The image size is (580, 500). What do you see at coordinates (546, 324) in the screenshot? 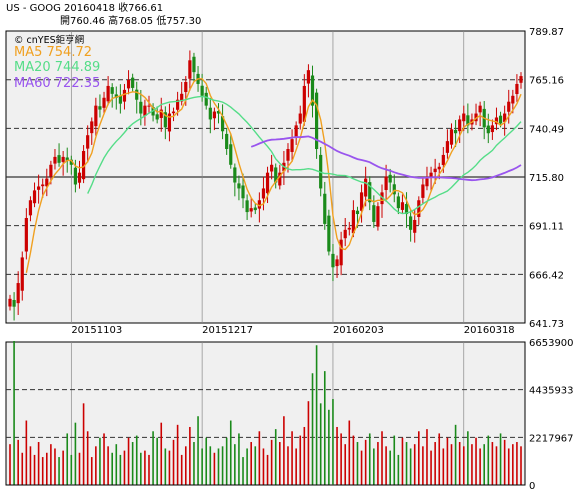
I see `price-tick-label: 641.73` at bounding box center [546, 324].